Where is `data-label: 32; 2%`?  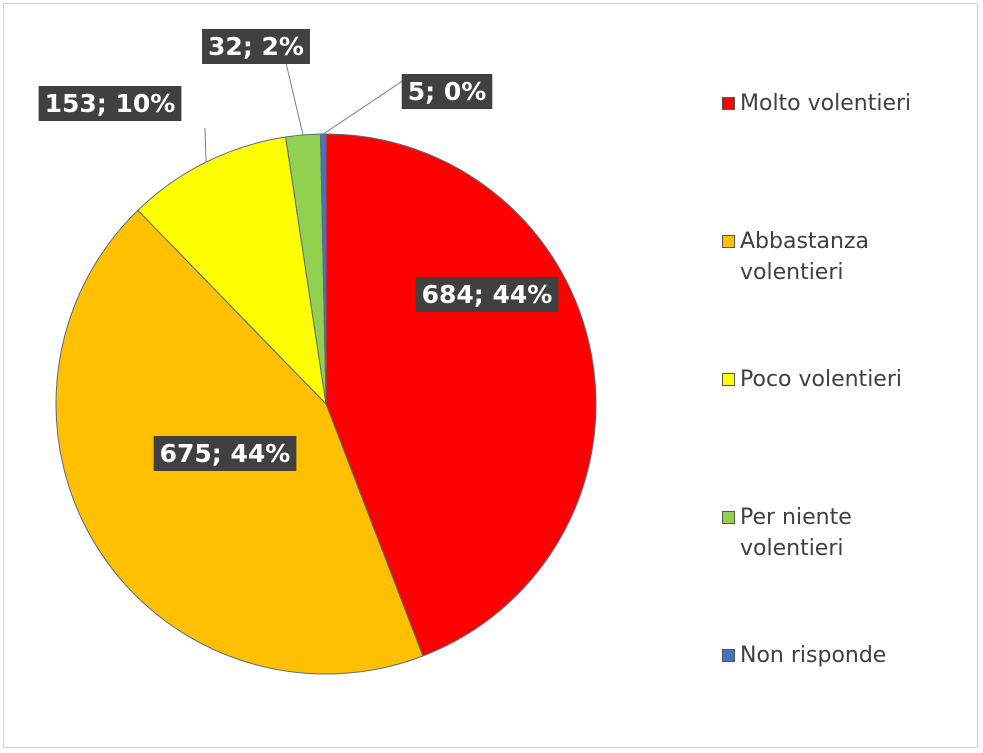
data-label: 32; 2% is located at coordinates (256, 46).